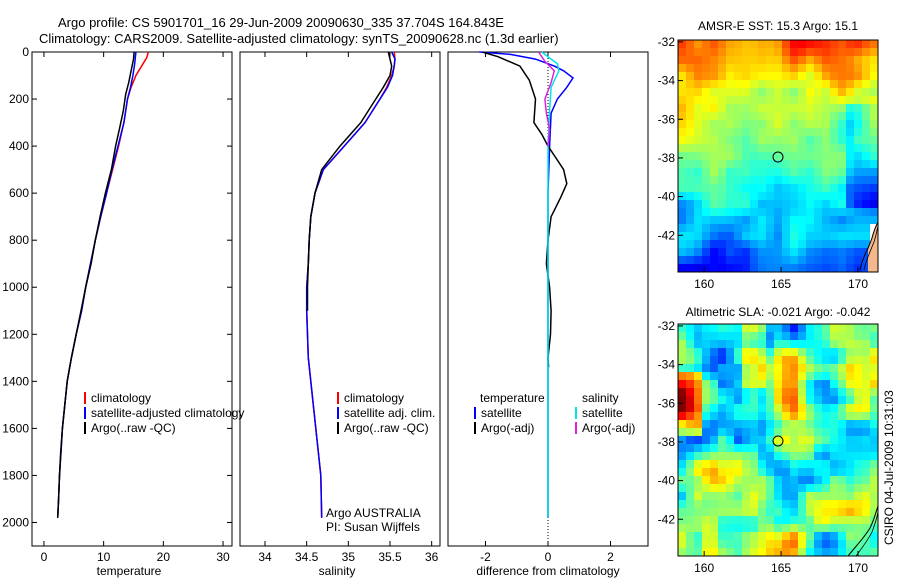 The width and height of the screenshot is (900, 580). What do you see at coordinates (15, 428) in the screenshot?
I see `y-tick-label: 1600` at bounding box center [15, 428].